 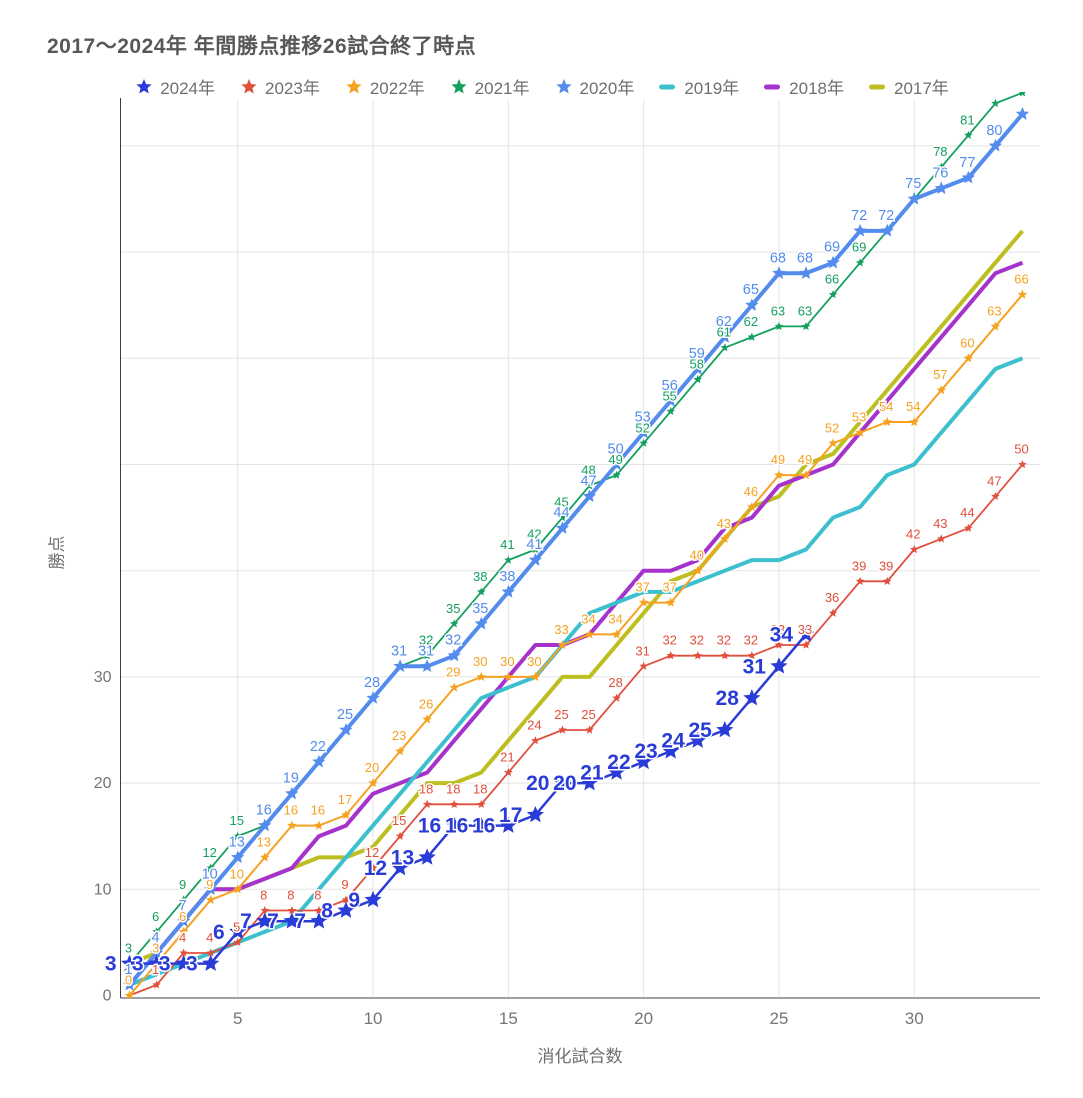 I want to click on svg-text: 30, so click(x=534, y=661).